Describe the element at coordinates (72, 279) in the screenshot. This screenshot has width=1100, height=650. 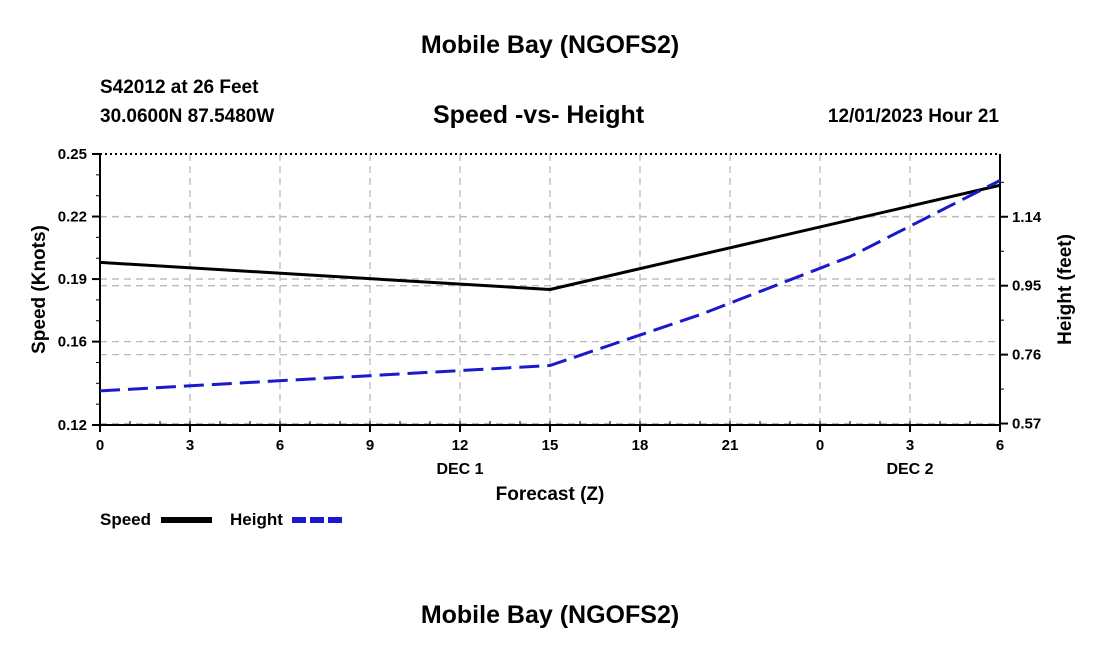
I see `y-tick-label: 0.19` at that location.